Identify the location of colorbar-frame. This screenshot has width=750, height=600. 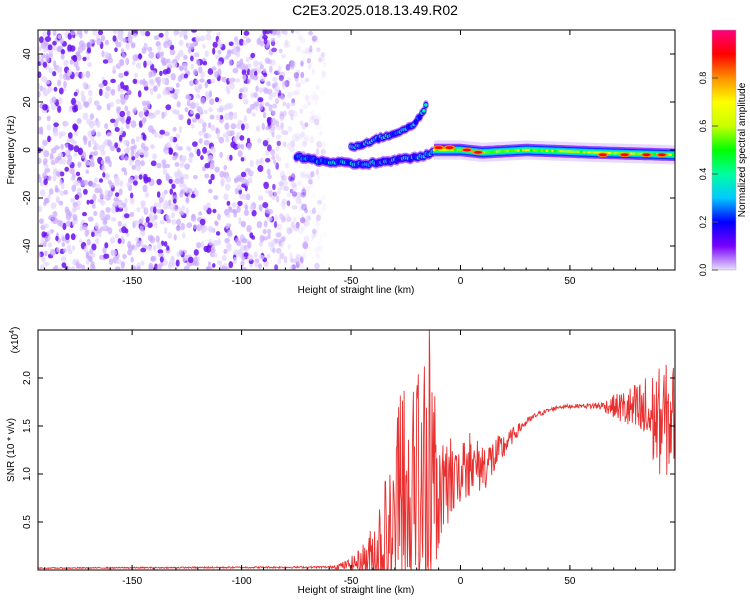
(724, 150).